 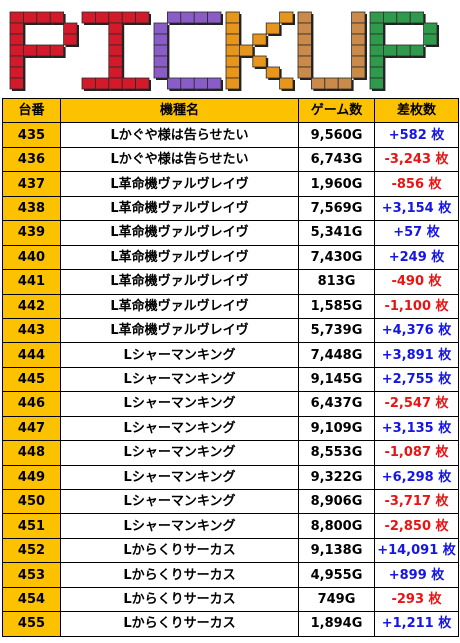 What do you see at coordinates (336, 526) in the screenshot?
I see `game-count-cell: 8,800G` at bounding box center [336, 526].